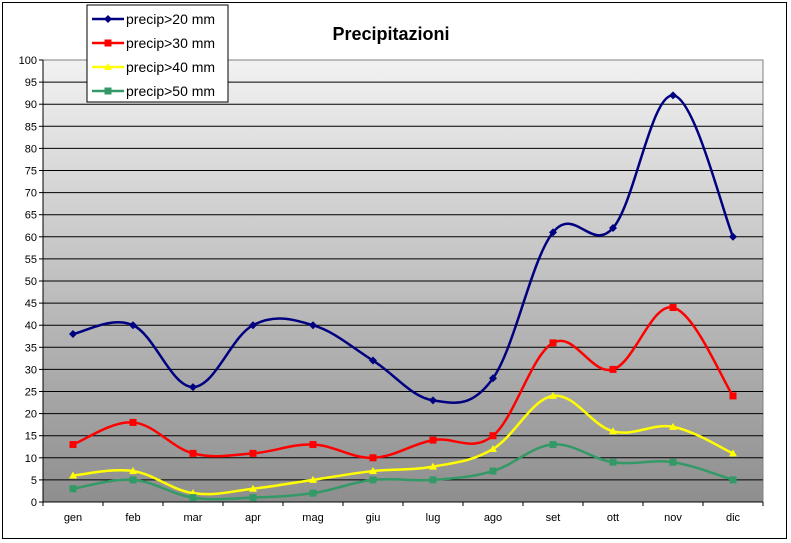  Describe the element at coordinates (733, 518) in the screenshot. I see `x-tick-label: dic` at that location.